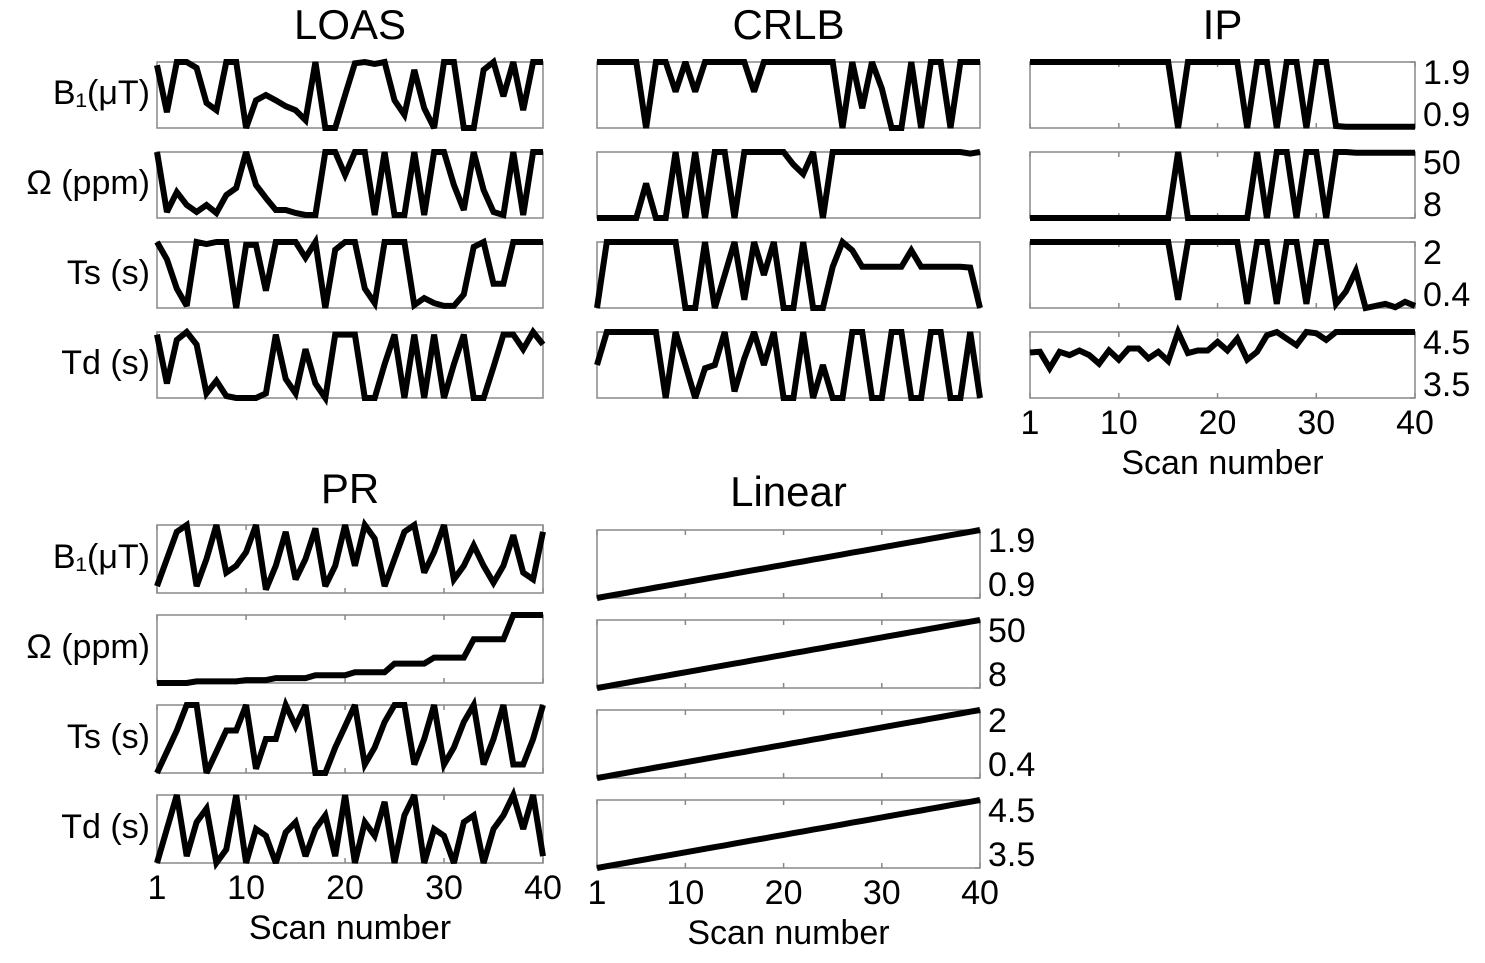  I want to click on panel-title: Linear, so click(788, 491).